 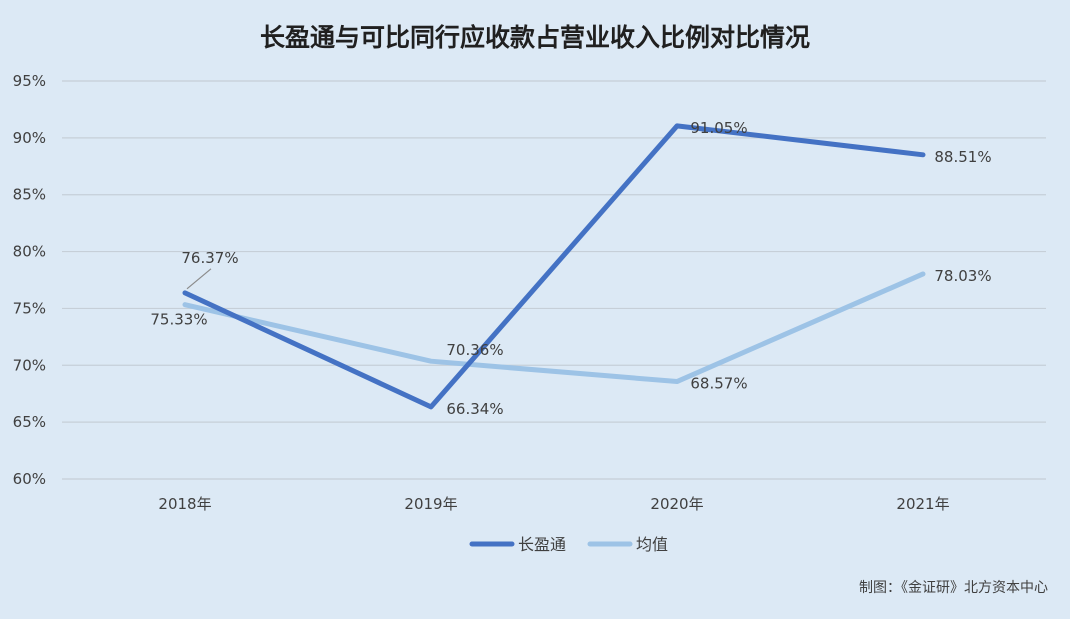 What do you see at coordinates (962, 276) in the screenshot?
I see `data-label: 78.03%` at bounding box center [962, 276].